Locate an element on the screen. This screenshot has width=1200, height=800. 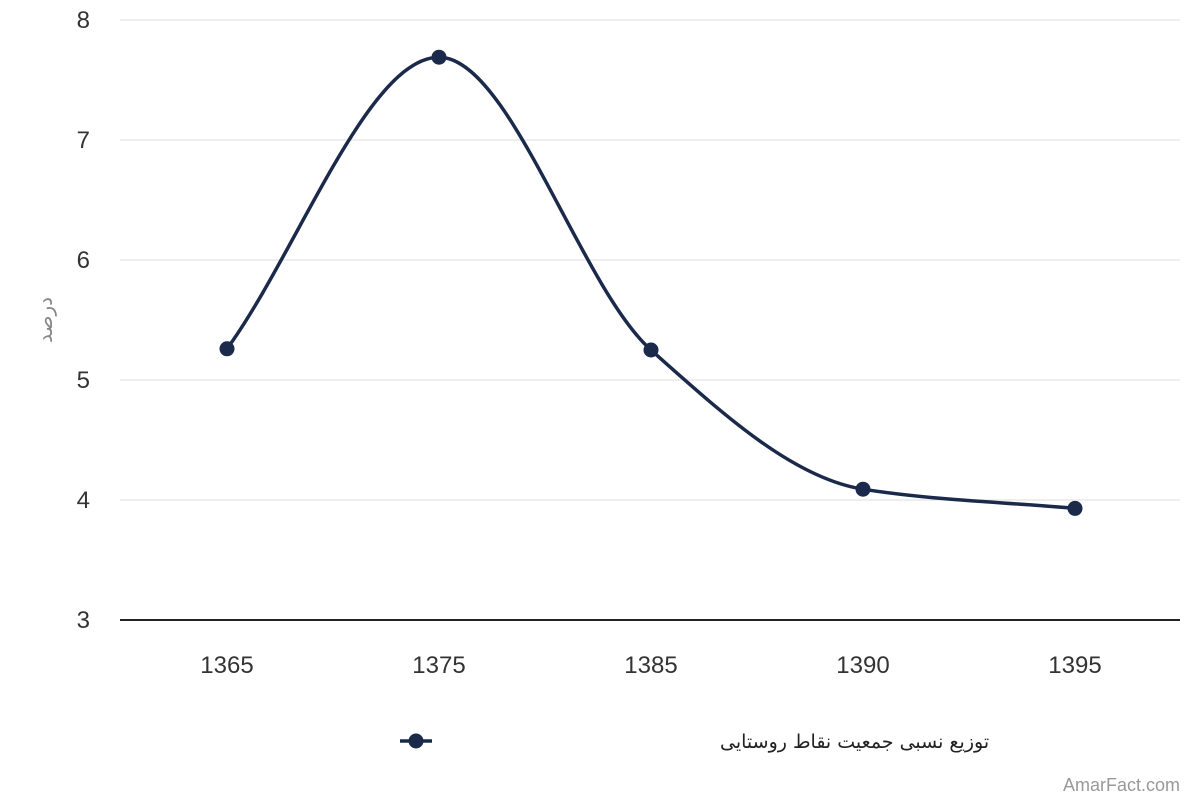
y-tick-label: 8 is located at coordinates (83, 20).